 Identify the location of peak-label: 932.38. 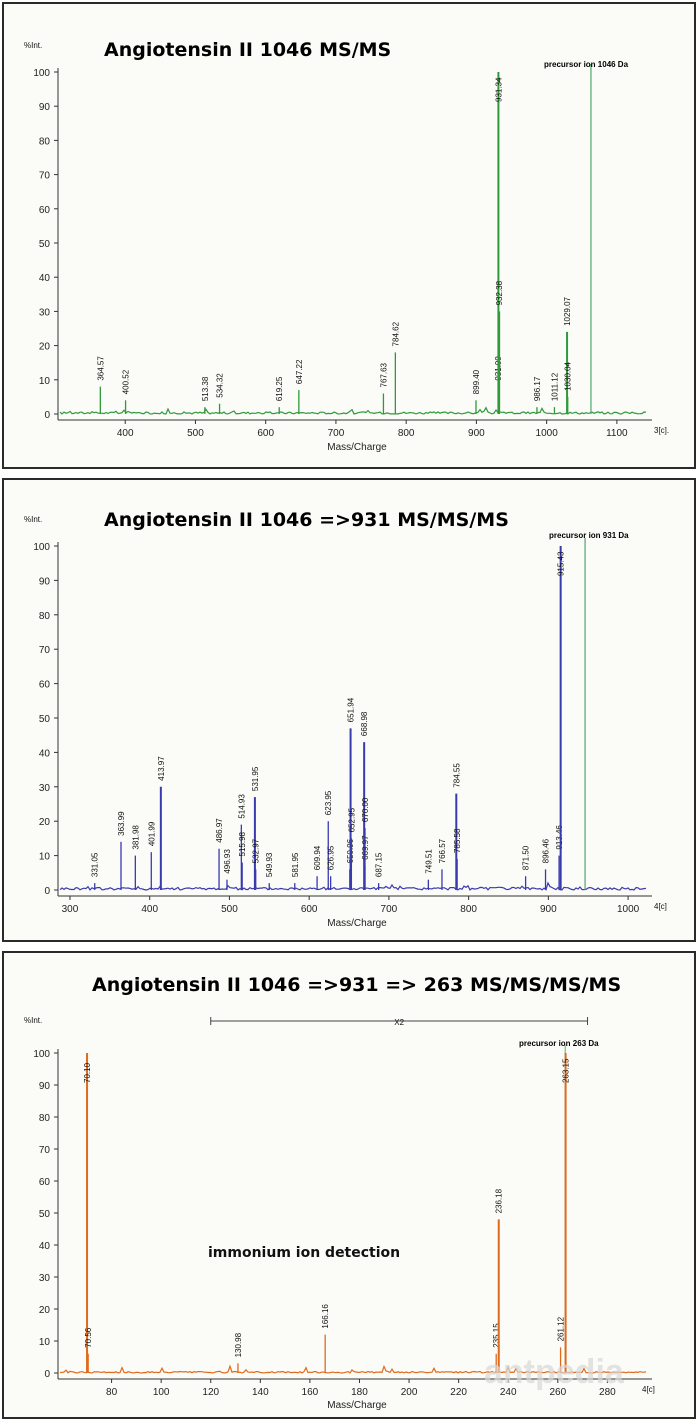
(499, 292).